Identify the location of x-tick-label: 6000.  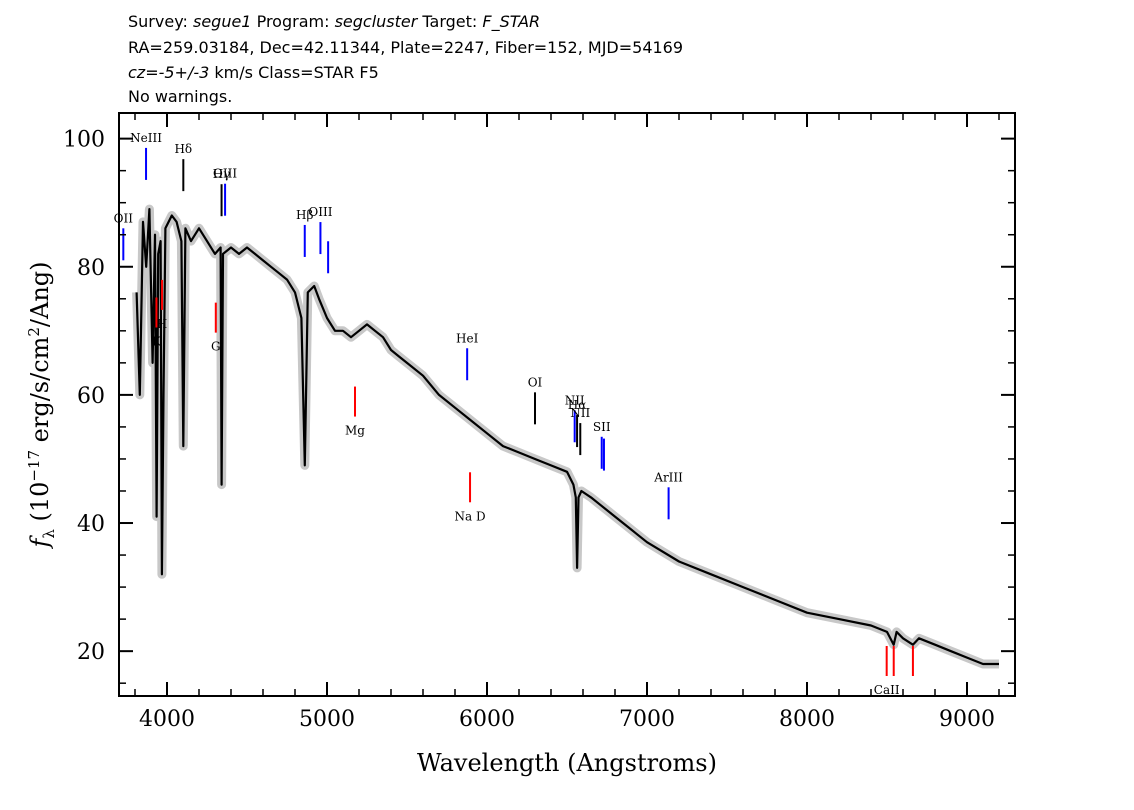
(487, 719).